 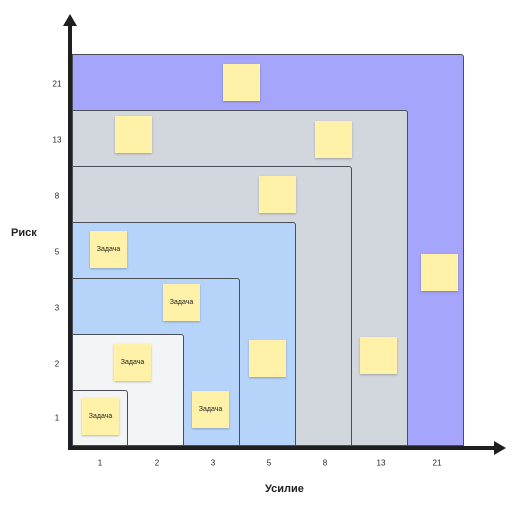 What do you see at coordinates (437, 463) in the screenshot?
I see `x-tick-label: 21` at bounding box center [437, 463].